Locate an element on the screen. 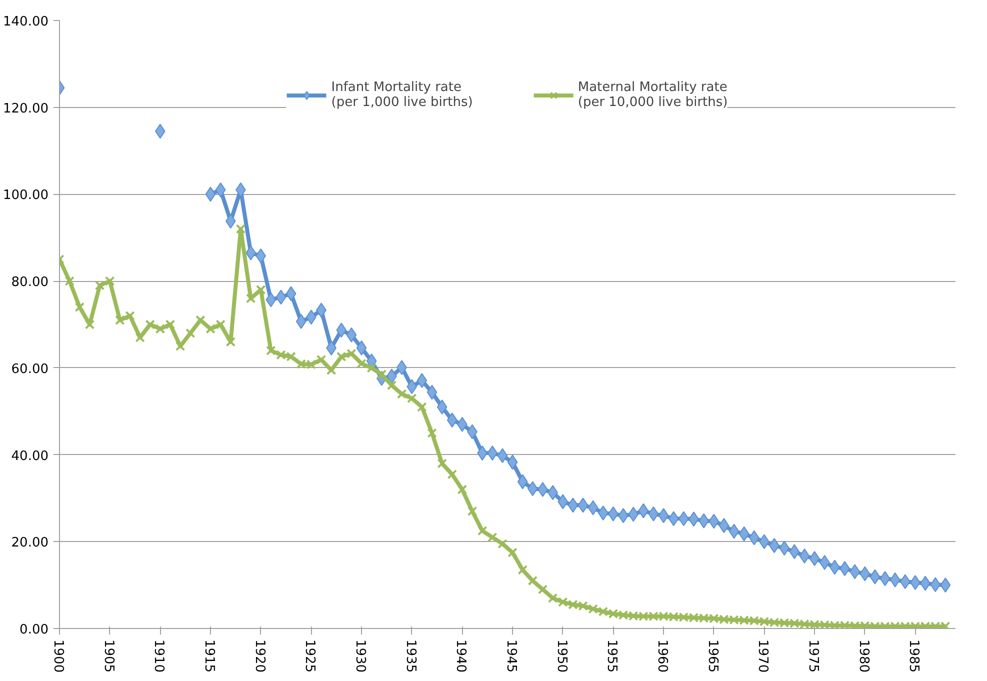  y-tick-label: 100.00 is located at coordinates (26, 196).